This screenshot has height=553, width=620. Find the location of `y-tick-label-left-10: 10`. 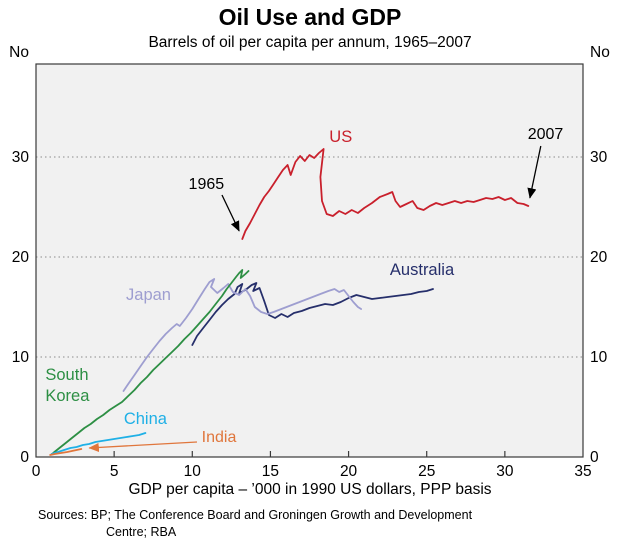

y-tick-label-left-10: 10 is located at coordinates (21, 357).